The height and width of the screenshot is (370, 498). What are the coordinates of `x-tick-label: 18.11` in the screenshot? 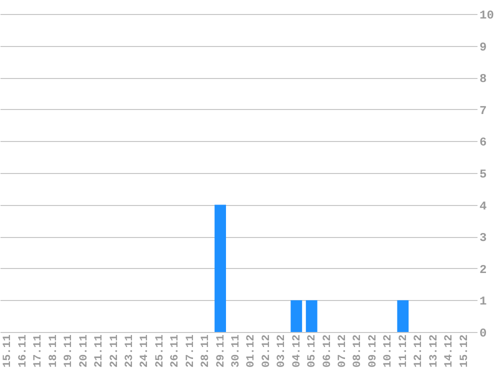 It's located at (54, 351).